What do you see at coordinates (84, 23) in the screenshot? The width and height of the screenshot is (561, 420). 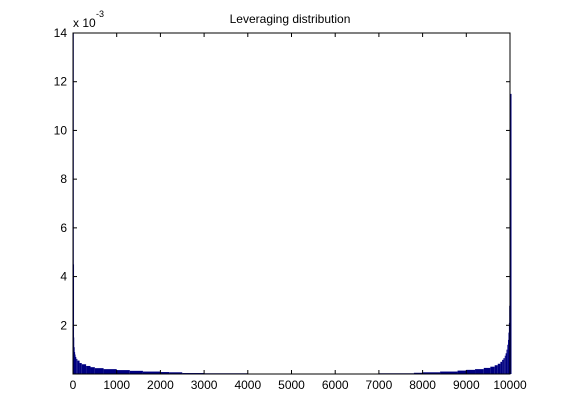 I see `y-multiplier-label: x 10` at bounding box center [84, 23].